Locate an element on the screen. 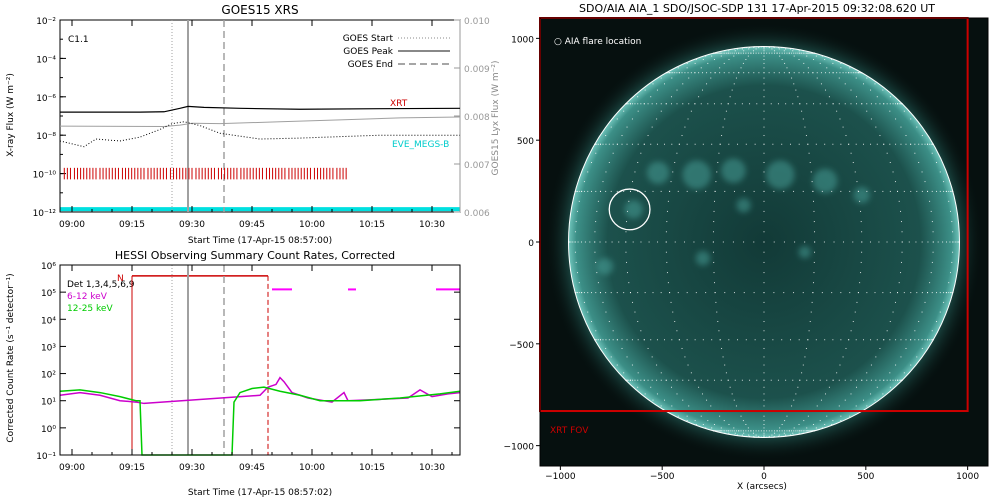  aia-y-tick-label: 1000 is located at coordinates (522, 40).